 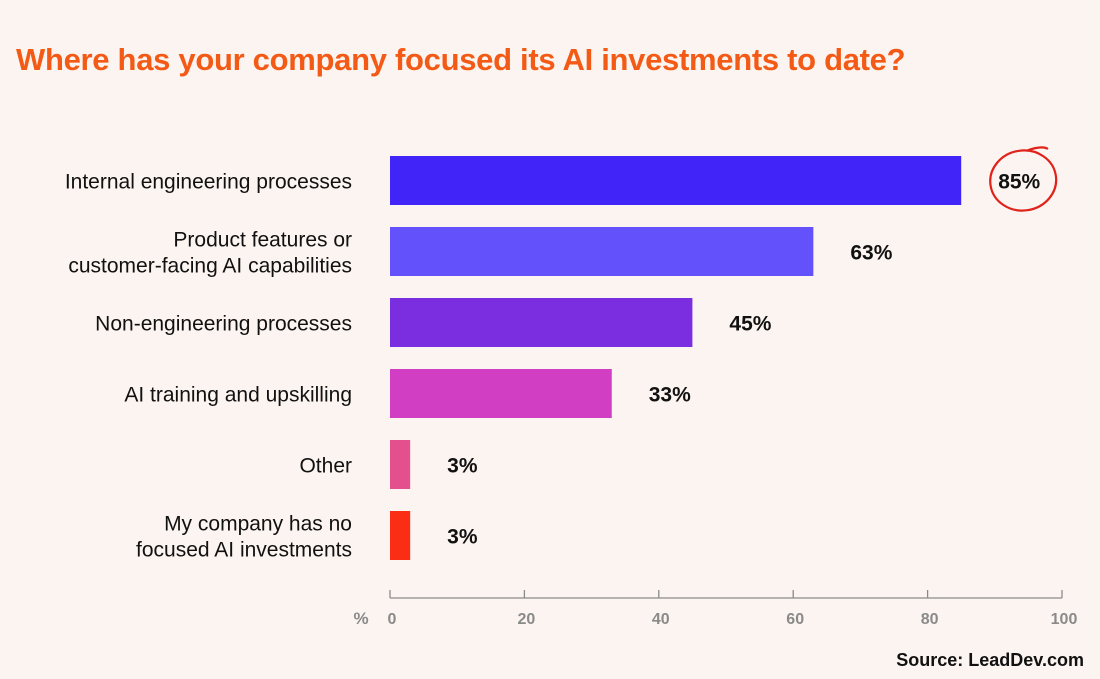 What do you see at coordinates (262, 240) in the screenshot?
I see `category-label-line: Product features or` at bounding box center [262, 240].